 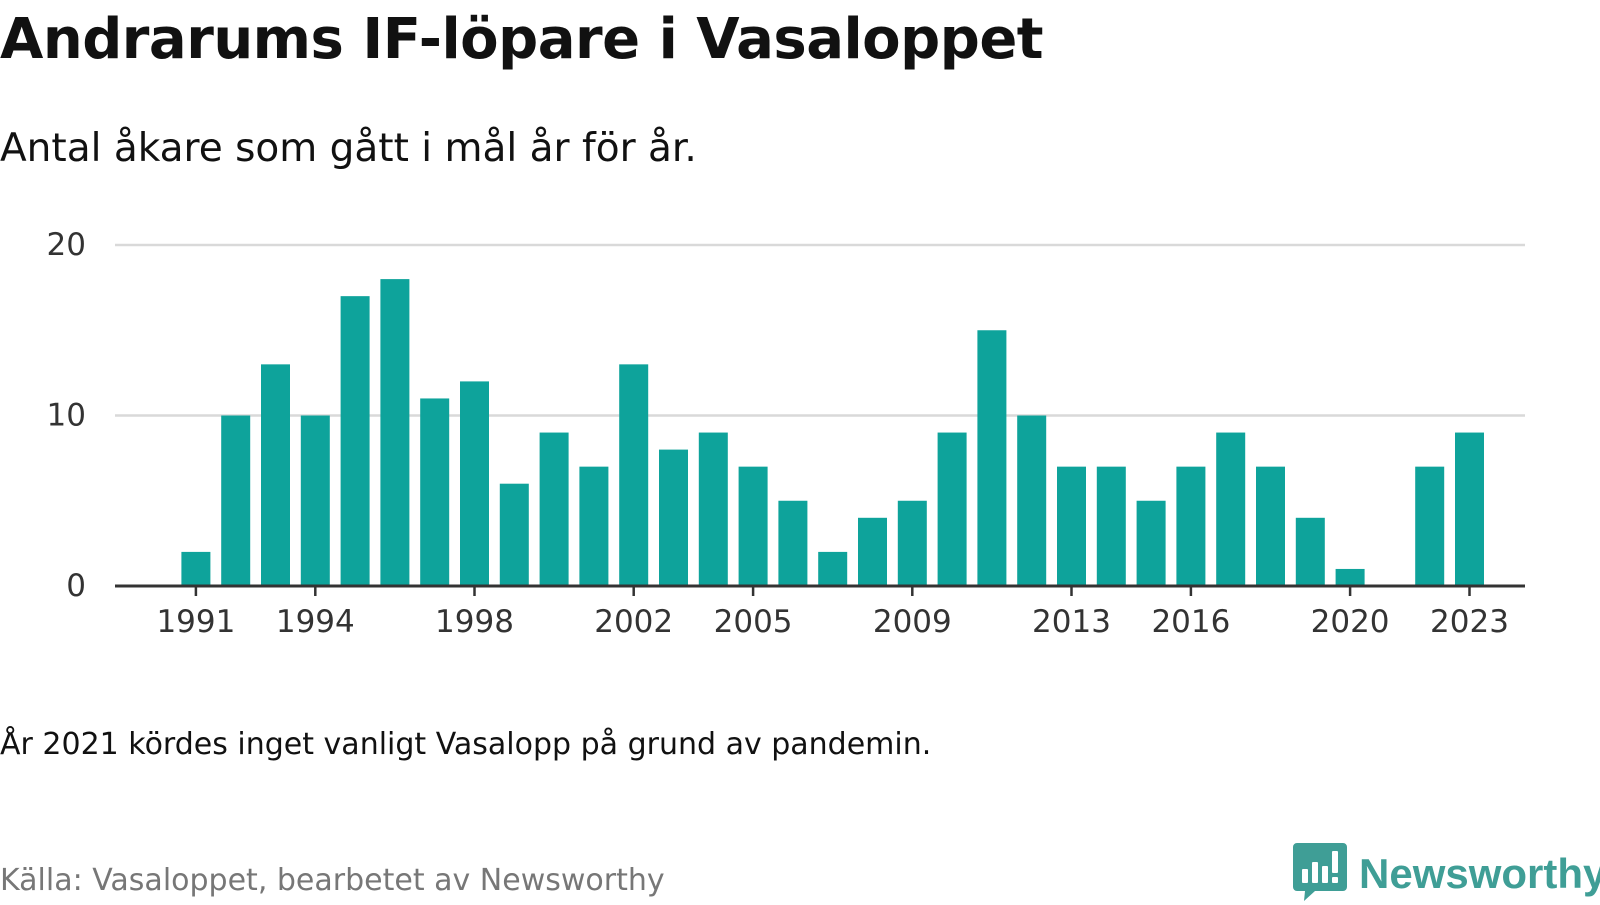 I want to click on bar-2022, so click(x=1430, y=526).